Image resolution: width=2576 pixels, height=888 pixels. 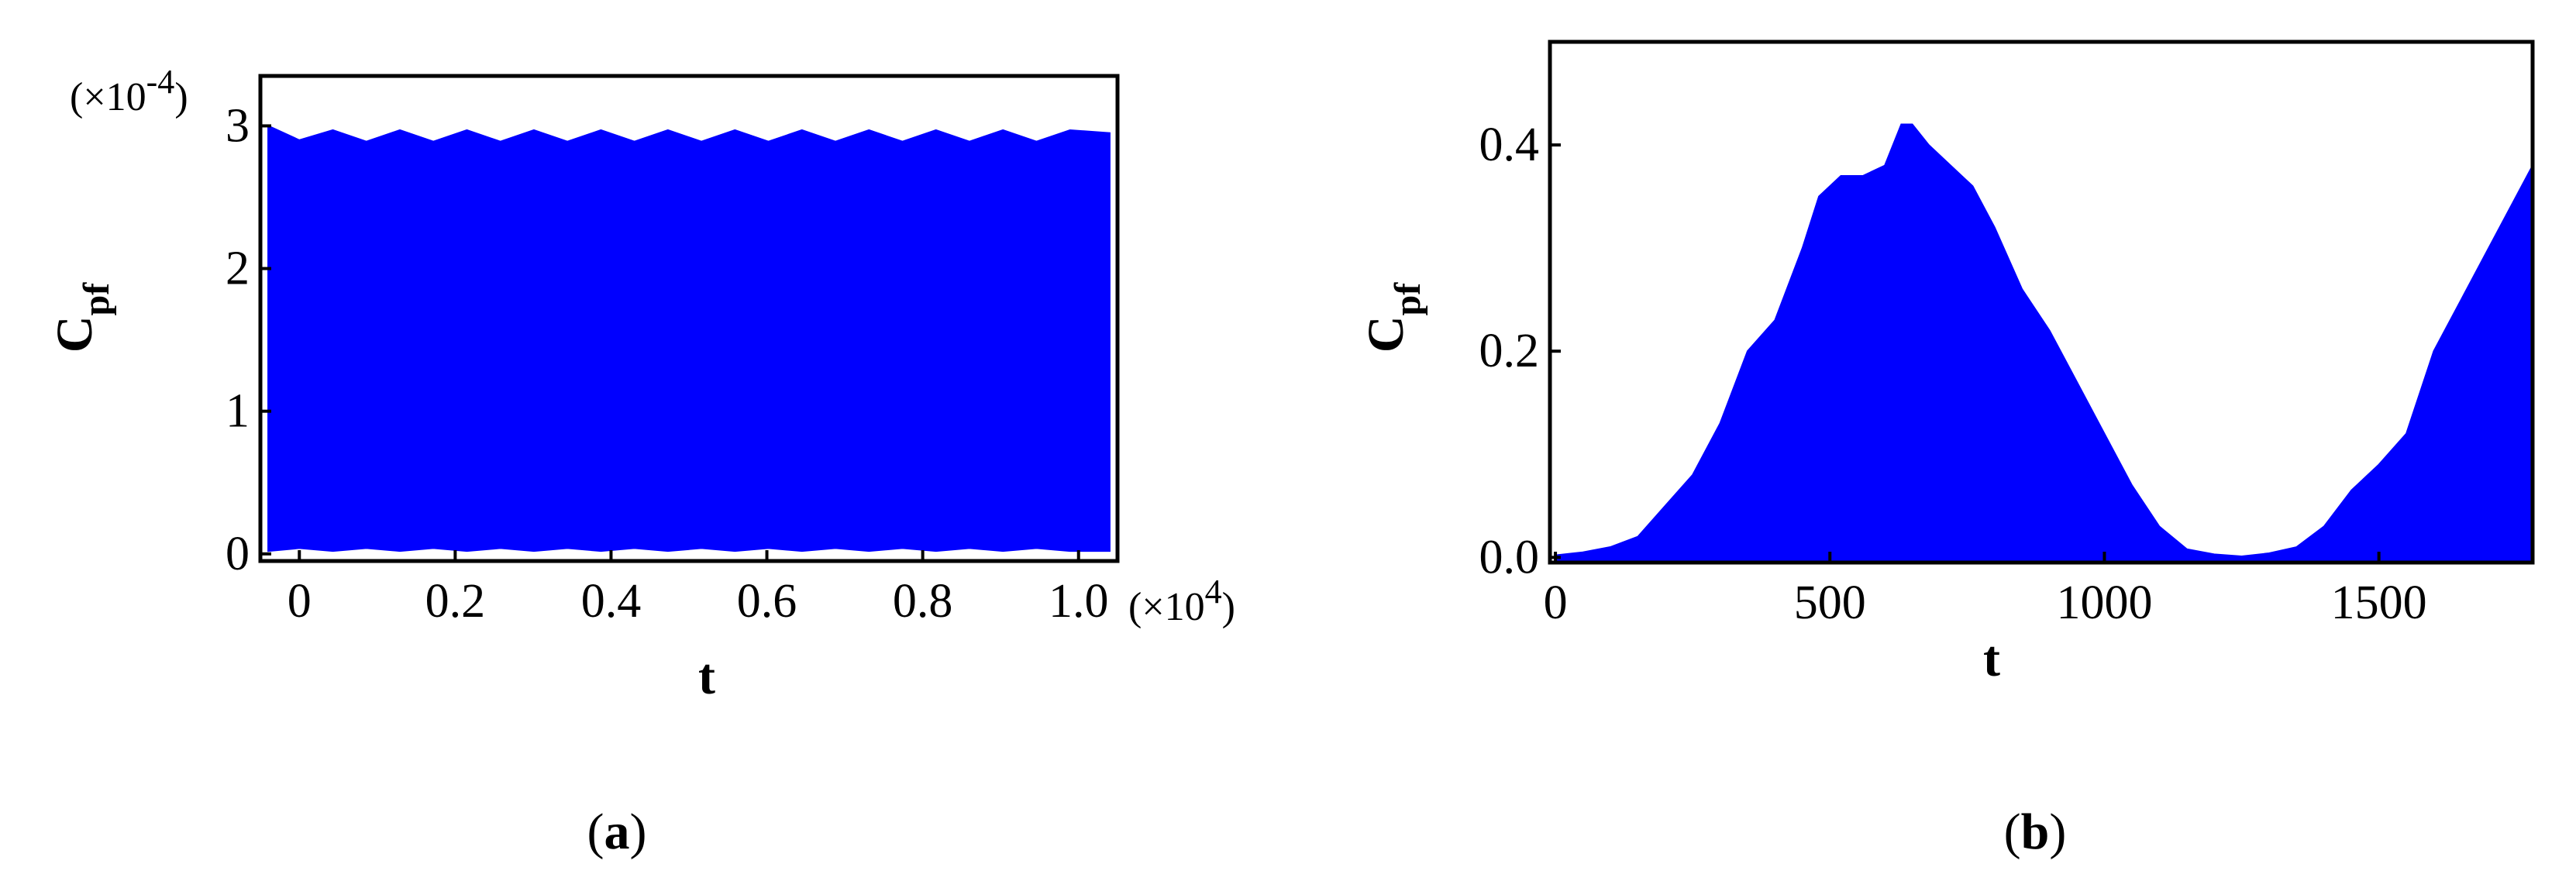 What do you see at coordinates (1393, 317) in the screenshot?
I see `panel-b-y-axis-title: Cpf` at bounding box center [1393, 317].